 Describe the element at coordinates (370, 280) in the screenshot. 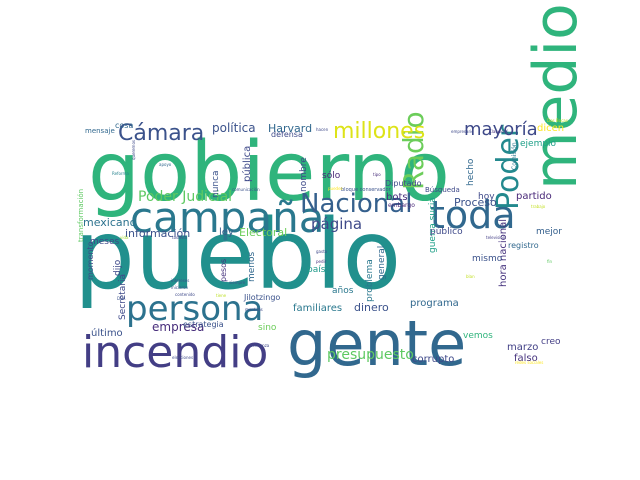

I see `word-problema: problema` at that location.